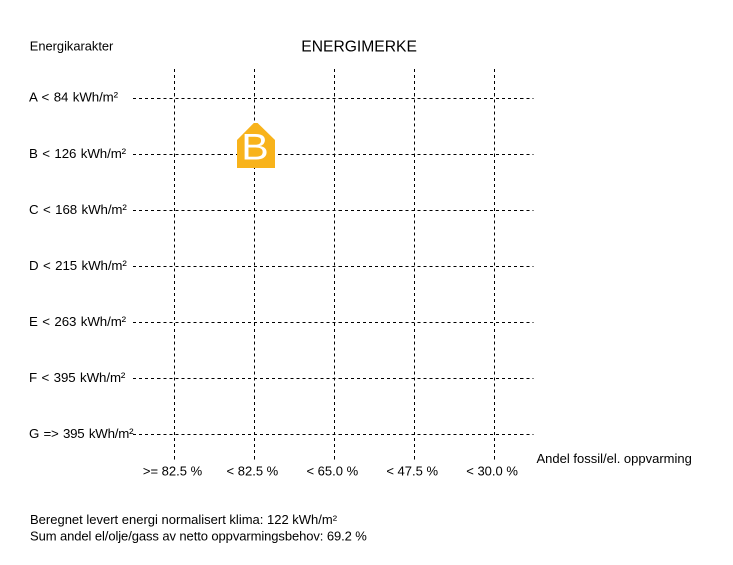 The width and height of the screenshot is (733, 565). I want to click on svg-text: C < 168 kWh/m², so click(78, 209).